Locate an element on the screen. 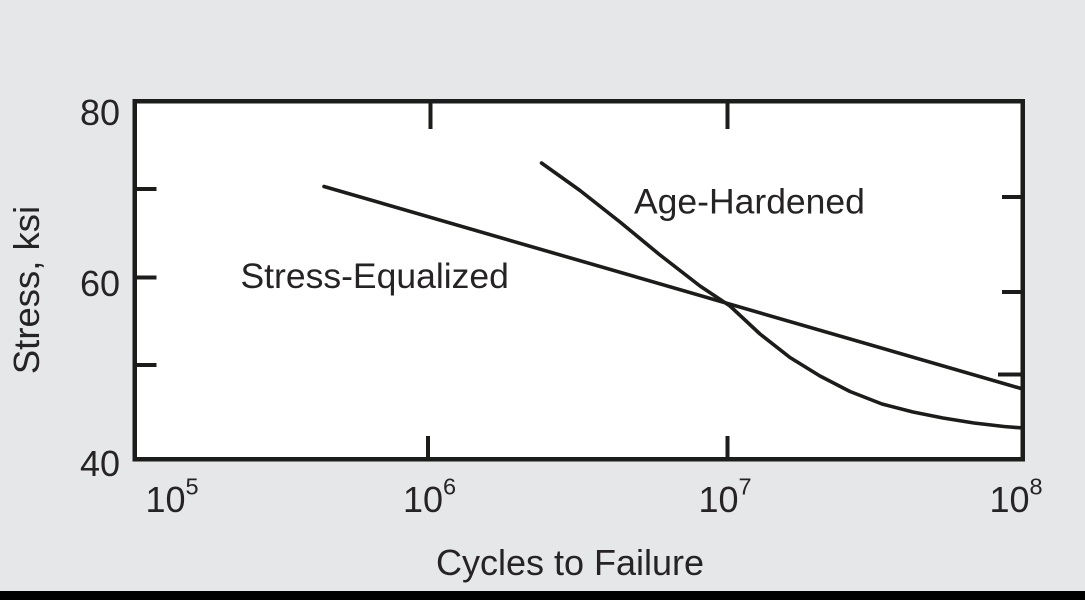 This screenshot has width=1085, height=600. svg-text: 108 is located at coordinates (1015, 497).